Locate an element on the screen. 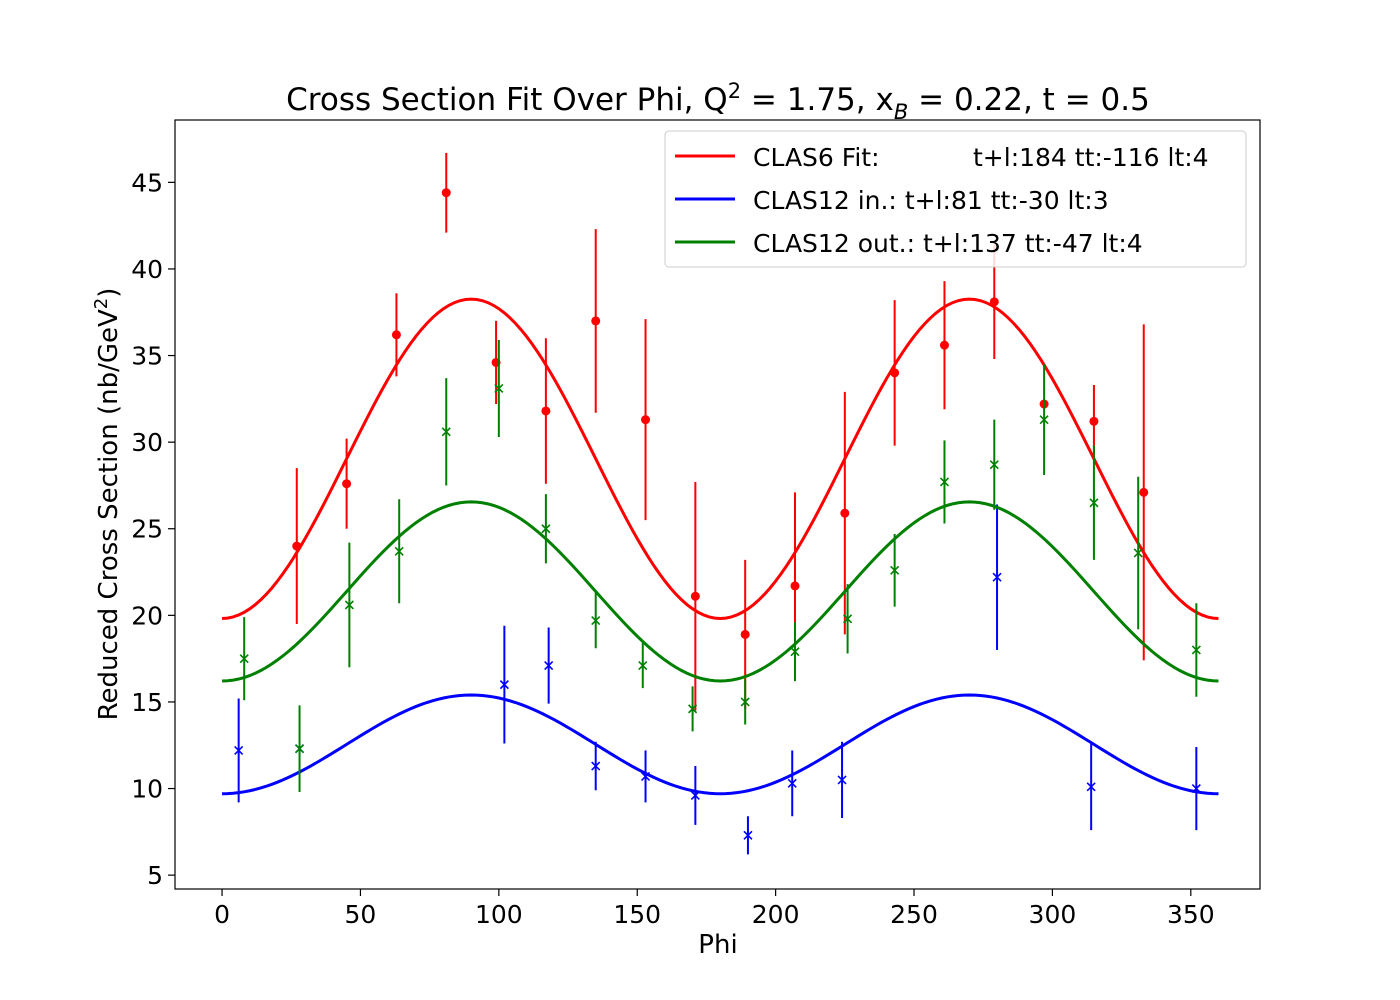 The height and width of the screenshot is (1000, 1400). y-axis: 5 10 15 20 25 30 35 40 45 is located at coordinates (153, 529).